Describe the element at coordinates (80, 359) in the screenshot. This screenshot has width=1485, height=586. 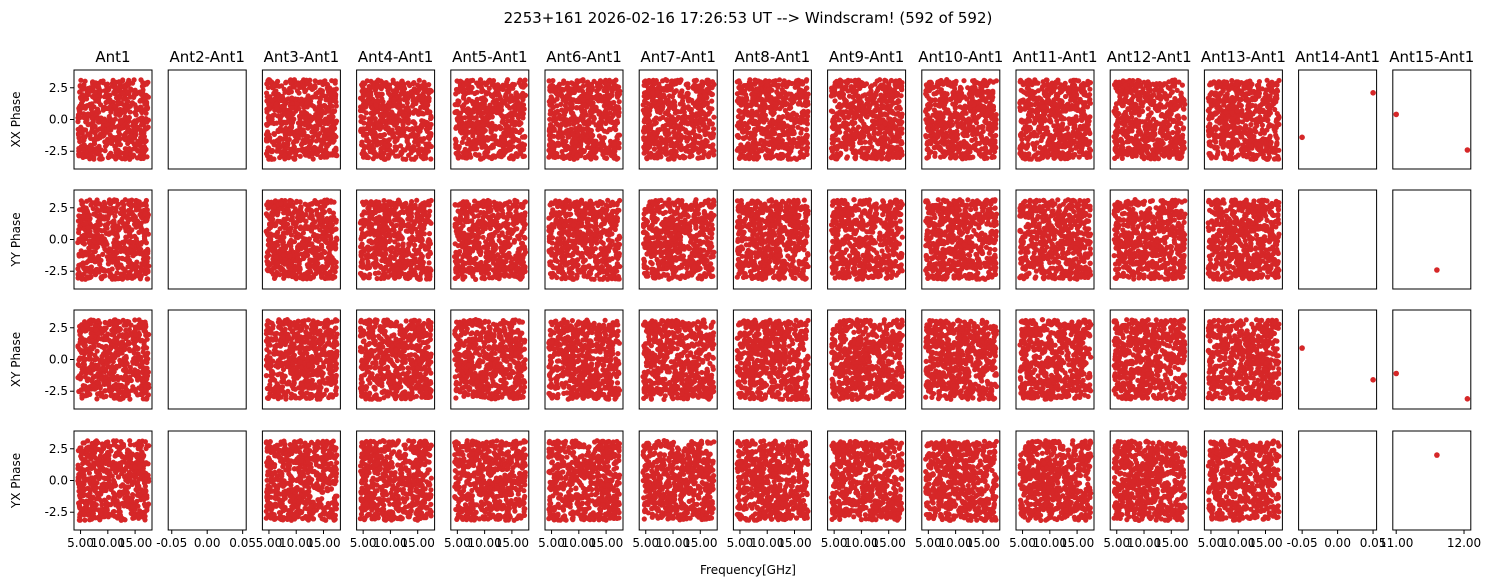
I see `panel-ant1-xy-phase: 2.50.0-2.5XY Phase` at that location.